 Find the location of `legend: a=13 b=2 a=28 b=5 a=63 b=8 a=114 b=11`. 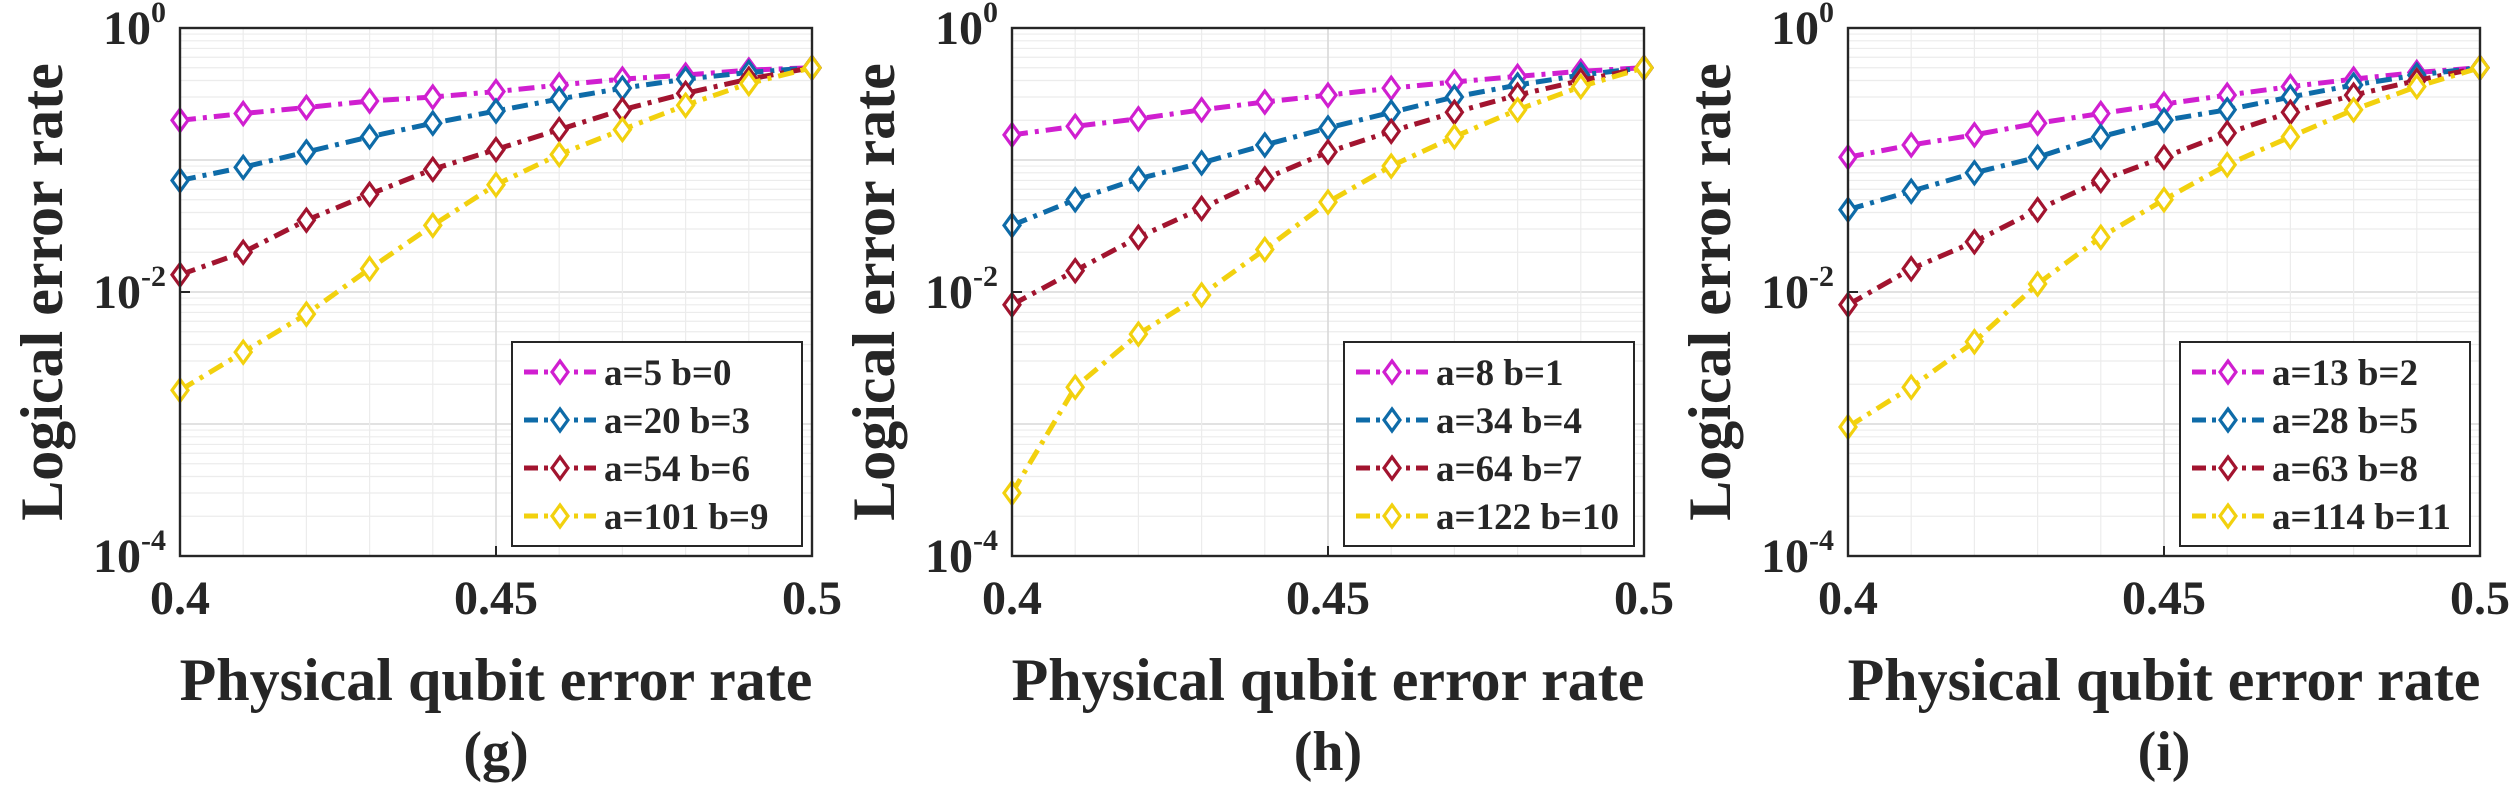

legend: a=13 b=2 a=28 b=5 a=63 b=8 a=114 b=11 is located at coordinates (2325, 444).